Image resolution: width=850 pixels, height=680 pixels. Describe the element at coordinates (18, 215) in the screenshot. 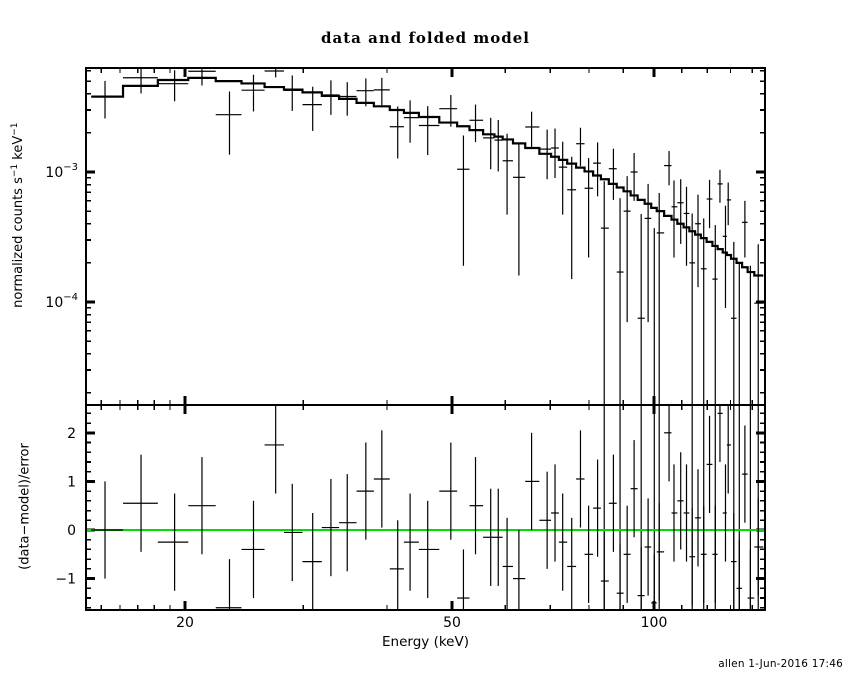

I see `top-y-axis-label: normalized counts s−1 keV−1` at that location.